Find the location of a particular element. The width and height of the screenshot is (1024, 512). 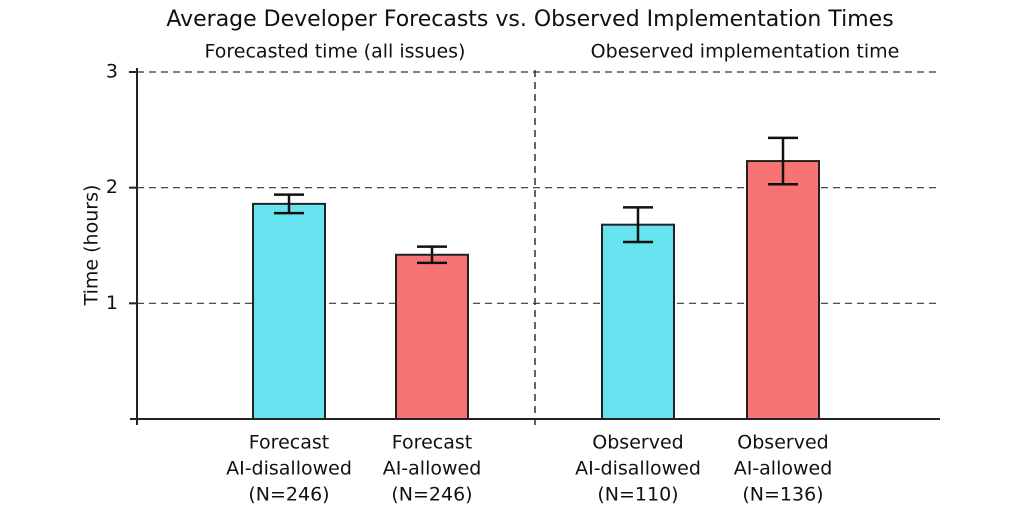

y-axis-label: Time (hours) is located at coordinates (92, 246).